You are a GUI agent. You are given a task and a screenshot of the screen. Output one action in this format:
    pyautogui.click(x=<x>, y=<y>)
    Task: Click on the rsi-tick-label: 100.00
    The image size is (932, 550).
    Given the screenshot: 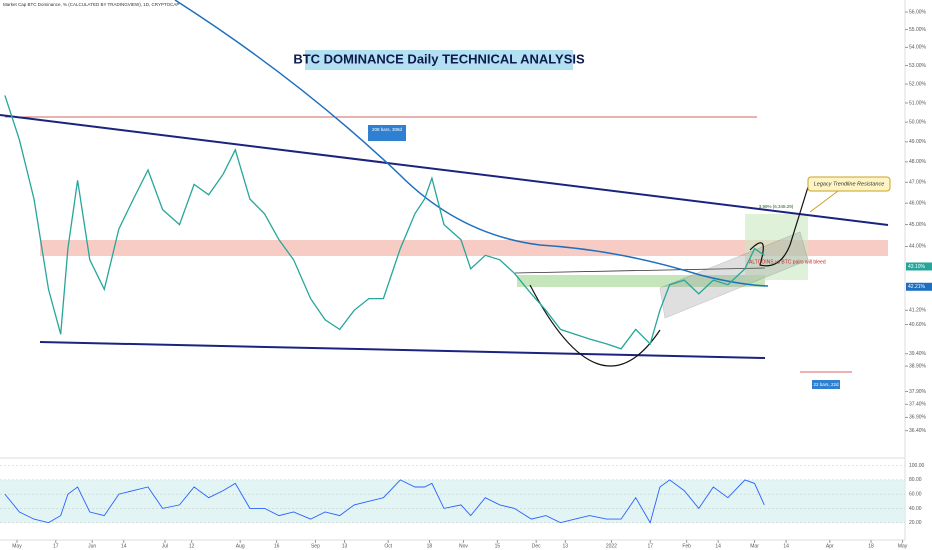 What is the action you would take?
    pyautogui.click(x=917, y=466)
    